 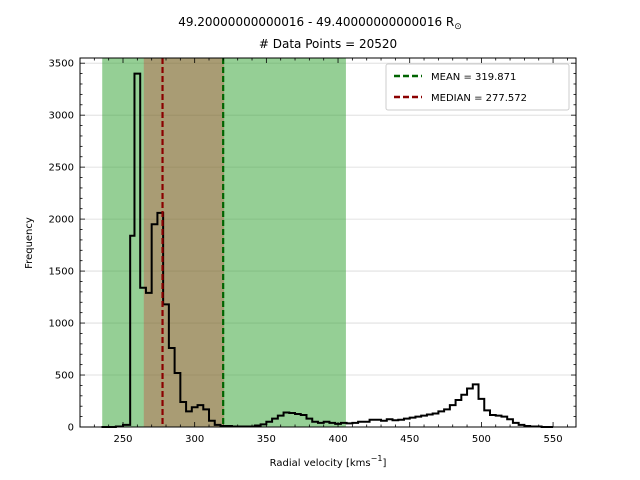 What do you see at coordinates (64, 376) in the screenshot?
I see `y-tick-label-500: 500` at bounding box center [64, 376].